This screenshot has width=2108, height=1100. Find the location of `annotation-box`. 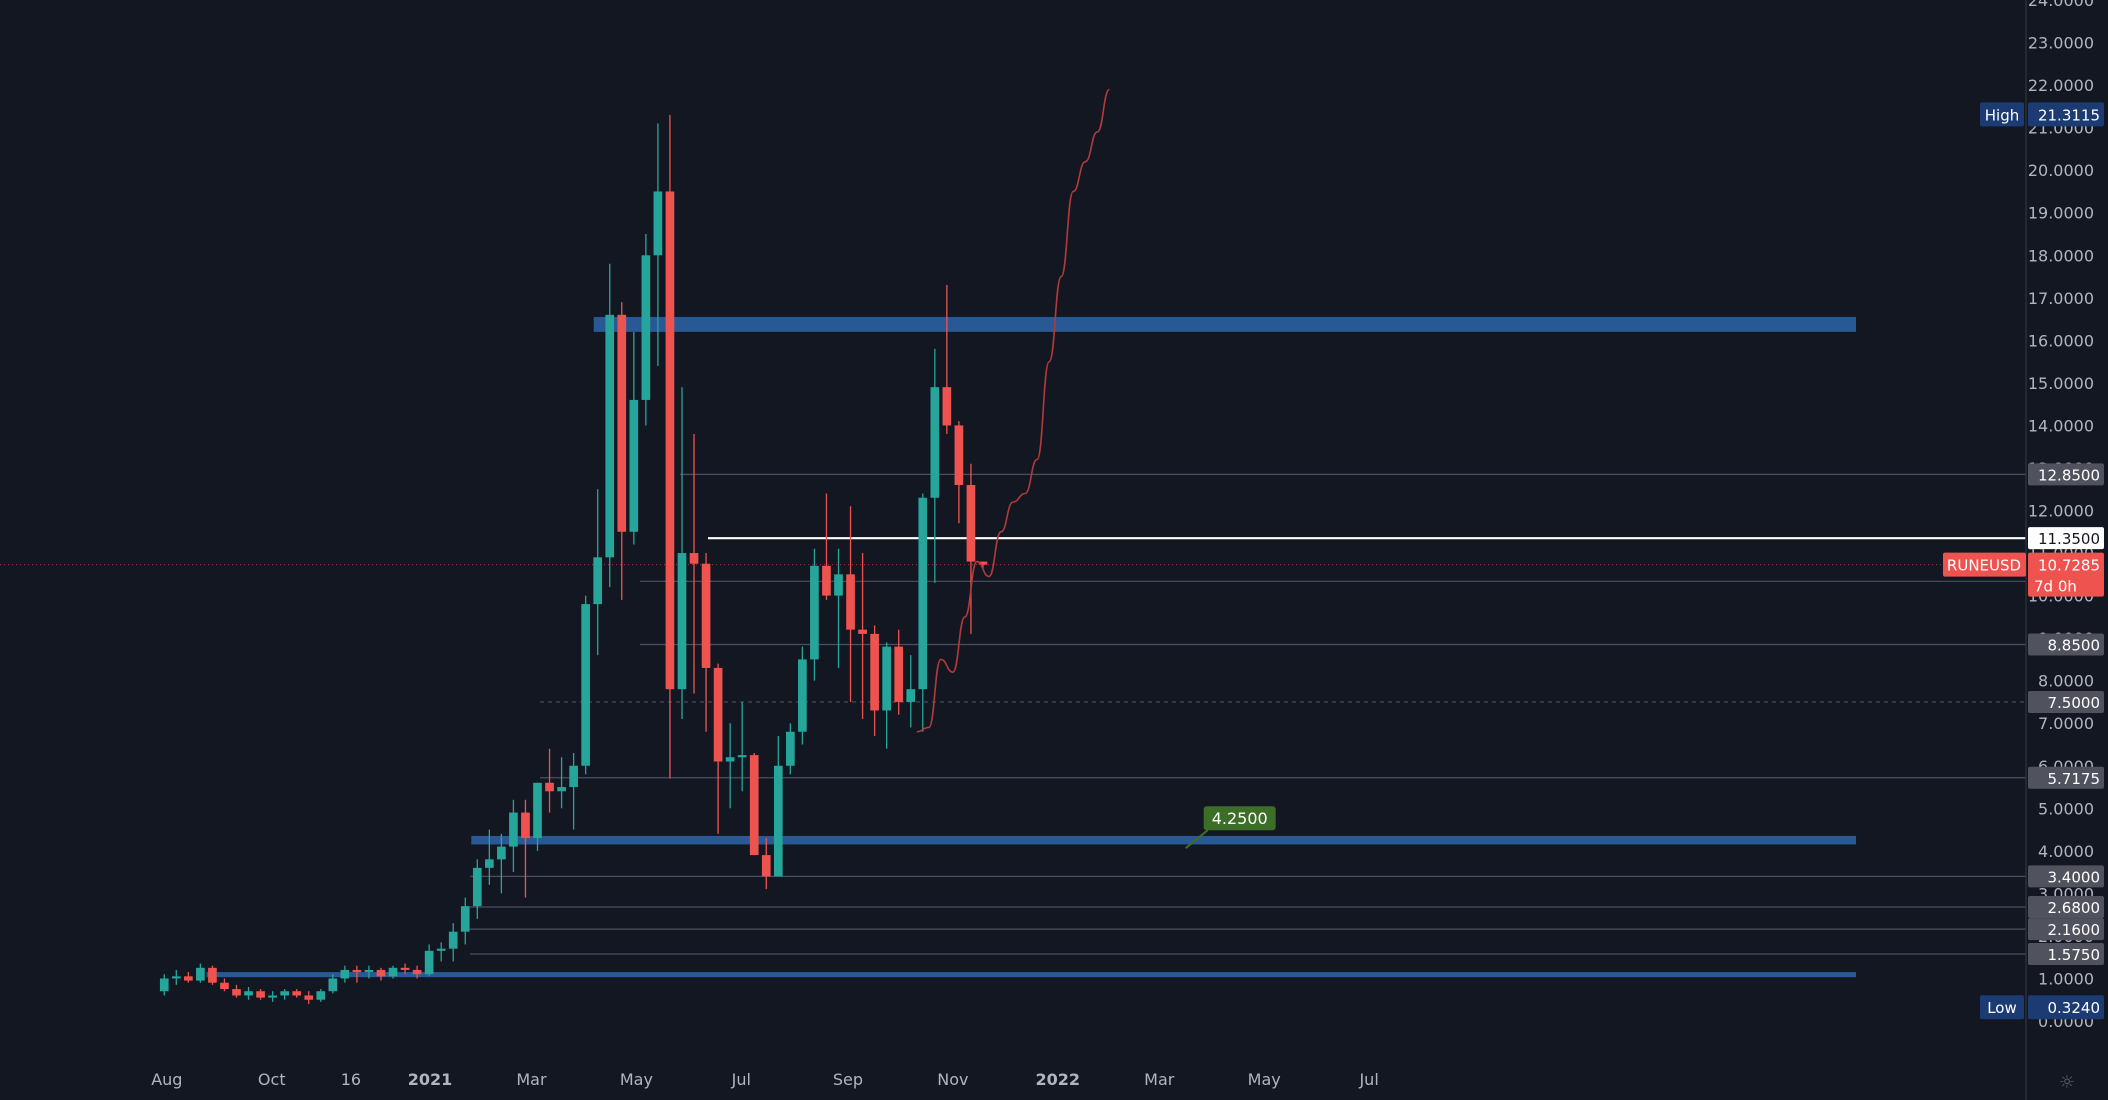

annotation-box is located at coordinates (1239, 818).